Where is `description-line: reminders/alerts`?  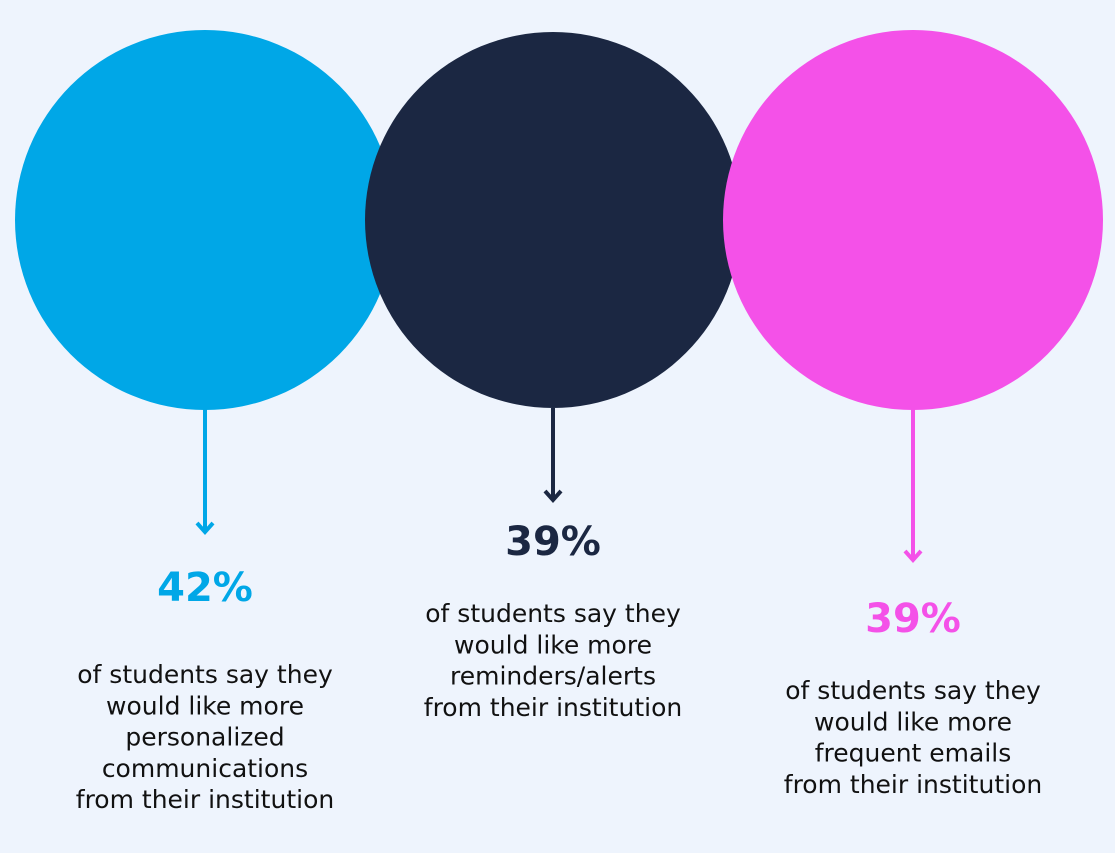 description-line: reminders/alerts is located at coordinates (553, 676).